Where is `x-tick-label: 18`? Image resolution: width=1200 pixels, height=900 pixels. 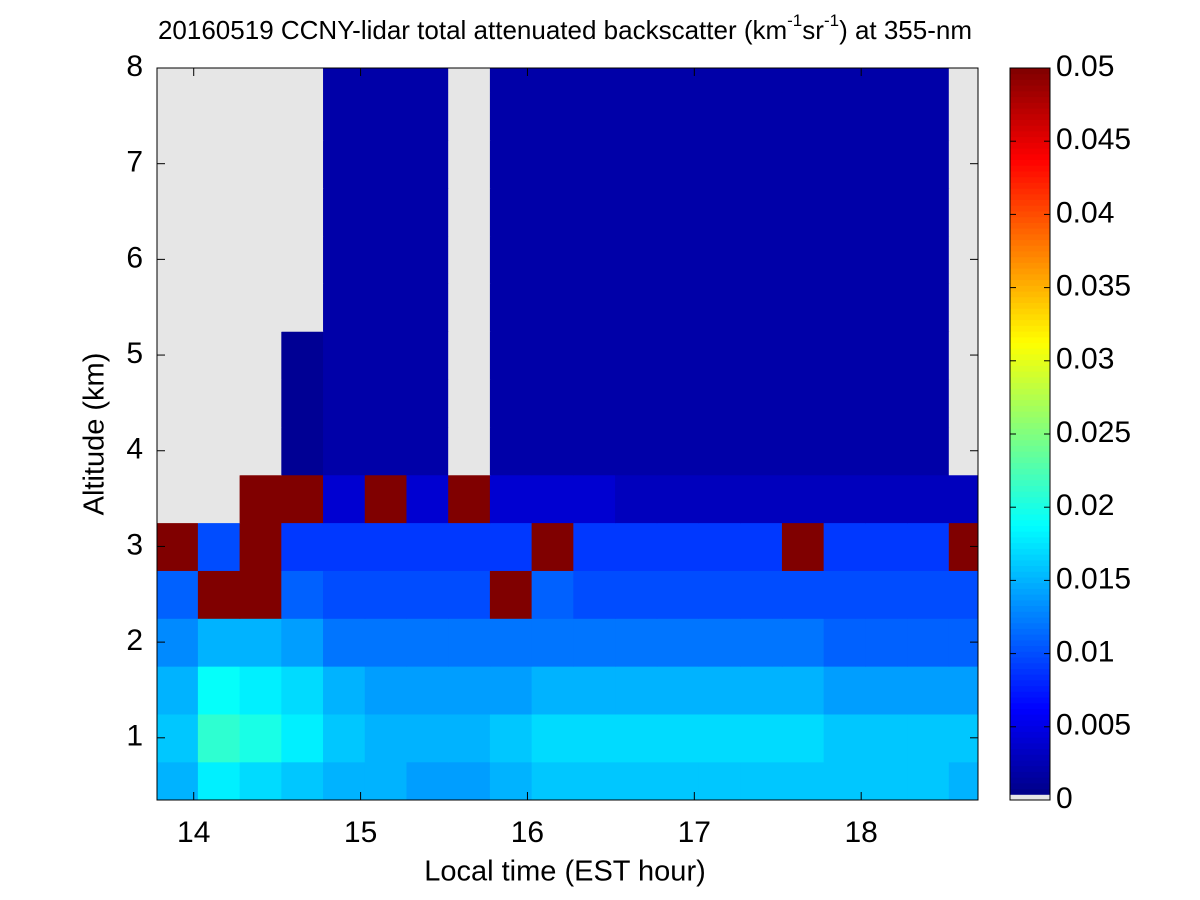 x-tick-label: 18 is located at coordinates (861, 832).